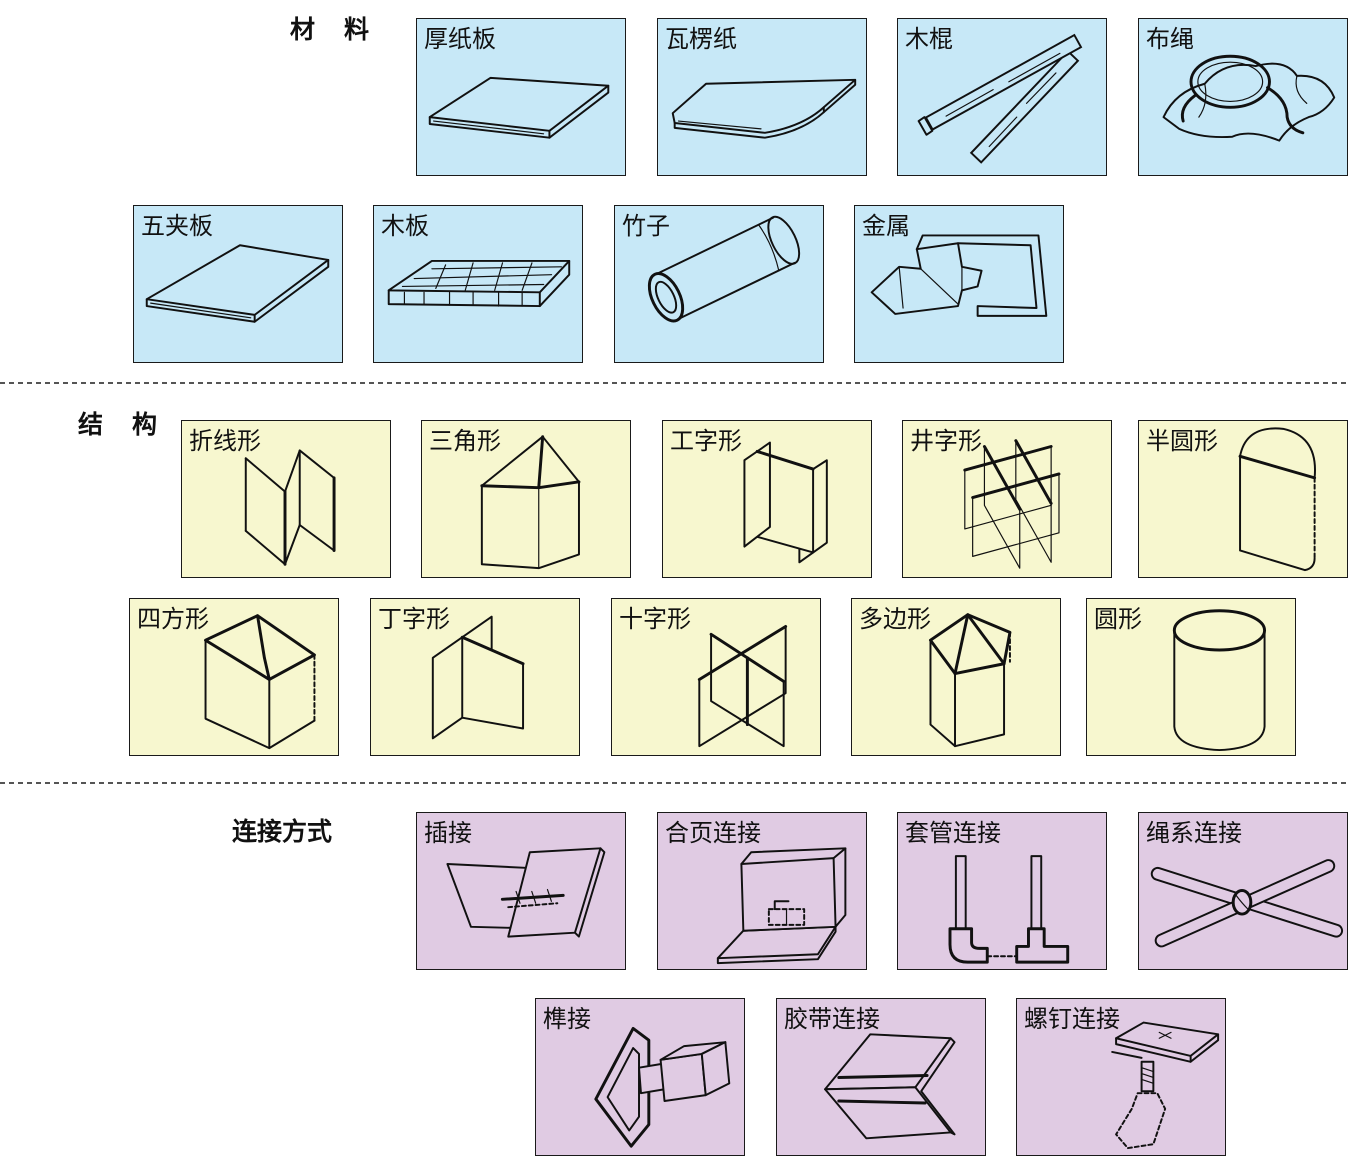 Image resolution: width=1356 pixels, height=1166 pixels. What do you see at coordinates (177, 226) in the screenshot?
I see `label-plywood: 五夹板` at bounding box center [177, 226].